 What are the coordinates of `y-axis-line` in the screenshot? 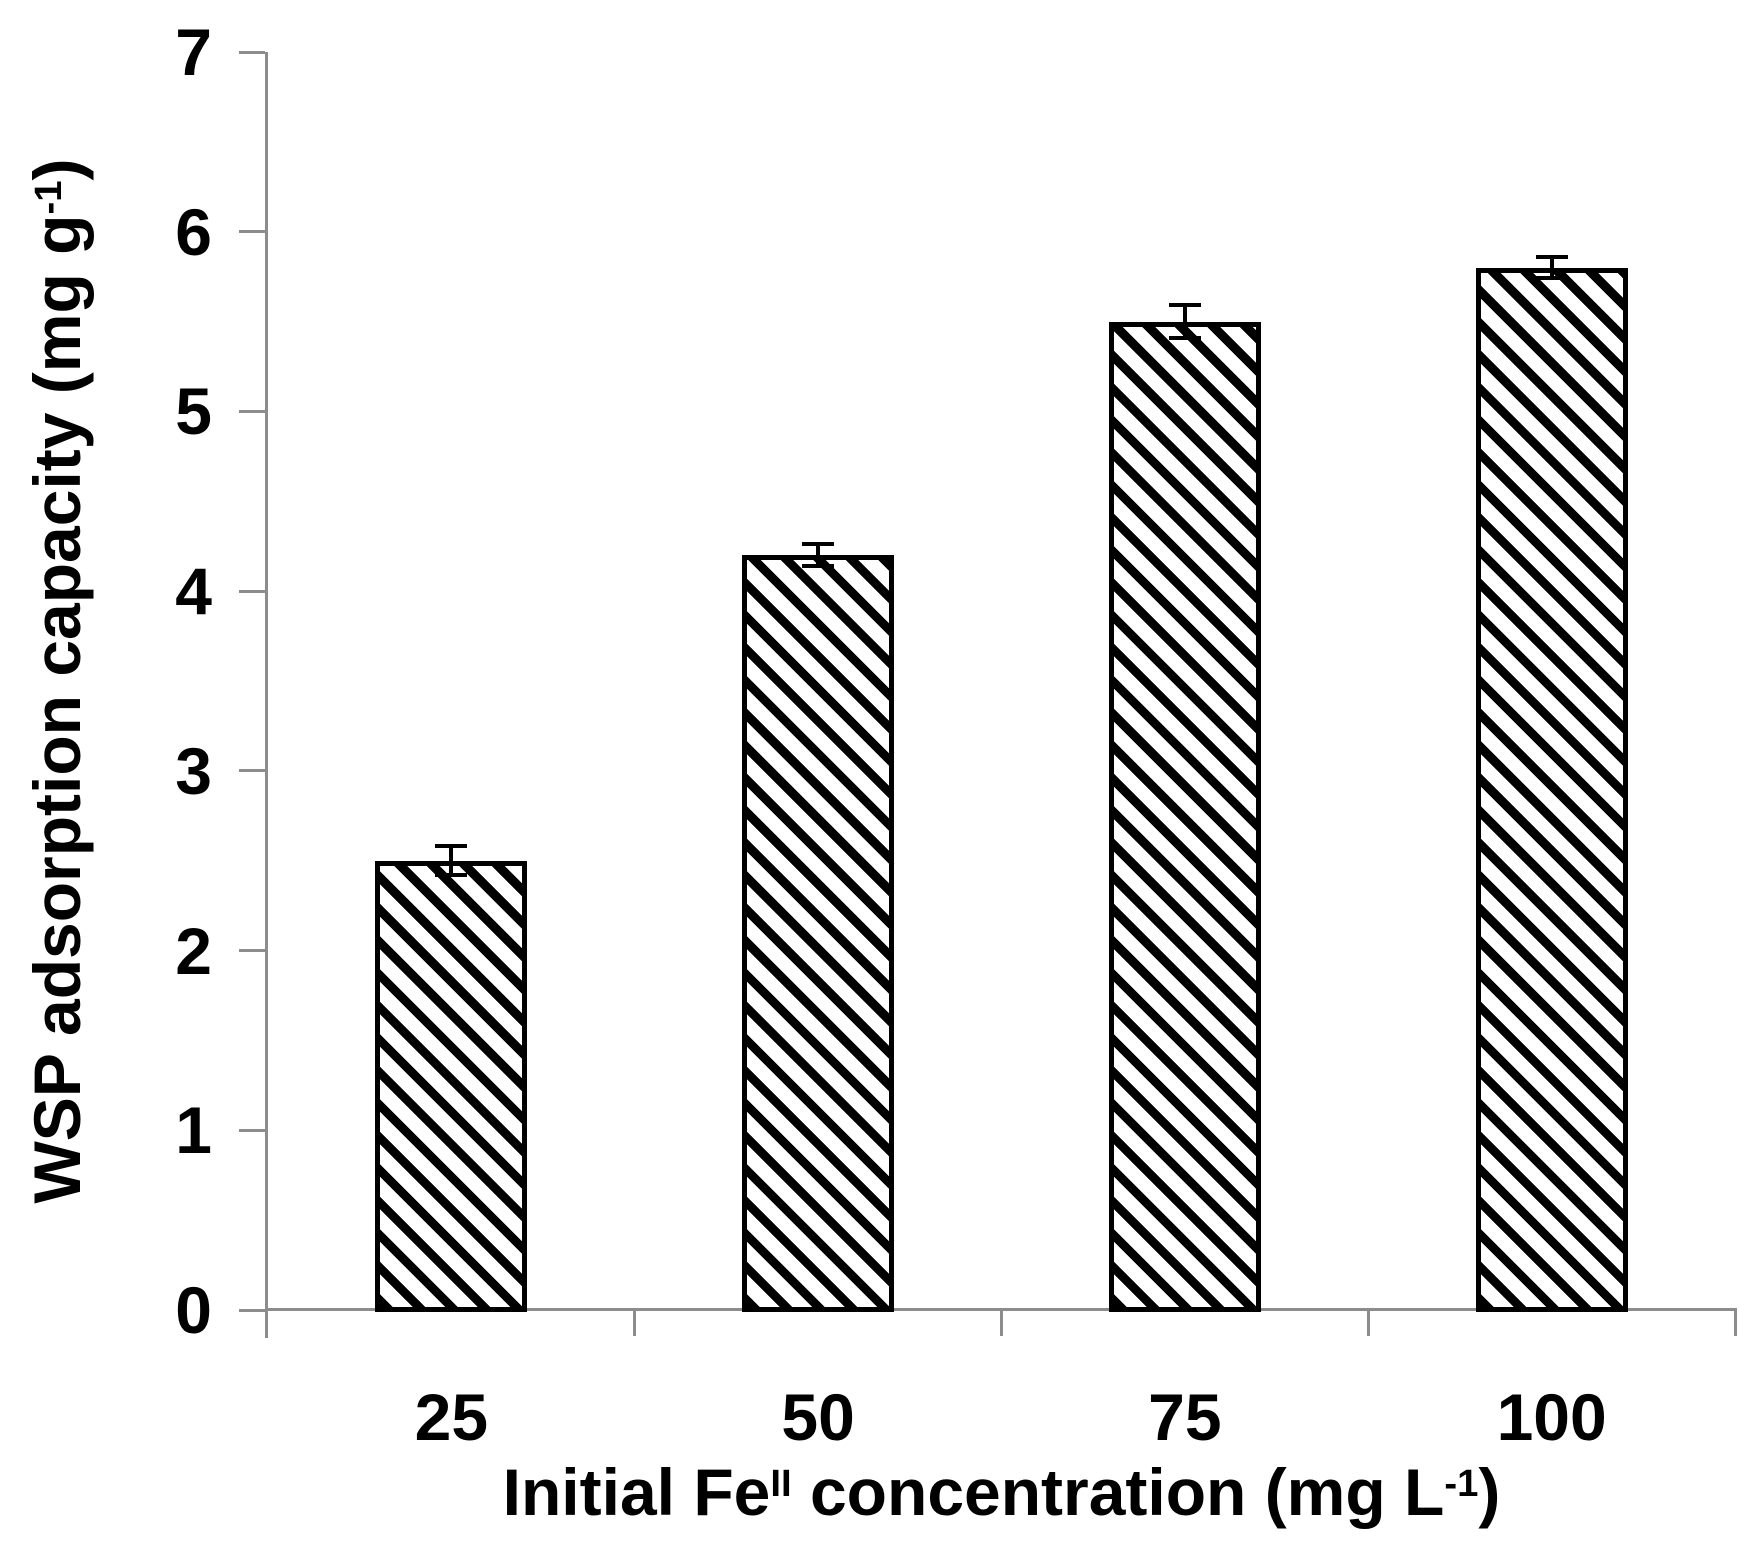 It's located at (266, 695).